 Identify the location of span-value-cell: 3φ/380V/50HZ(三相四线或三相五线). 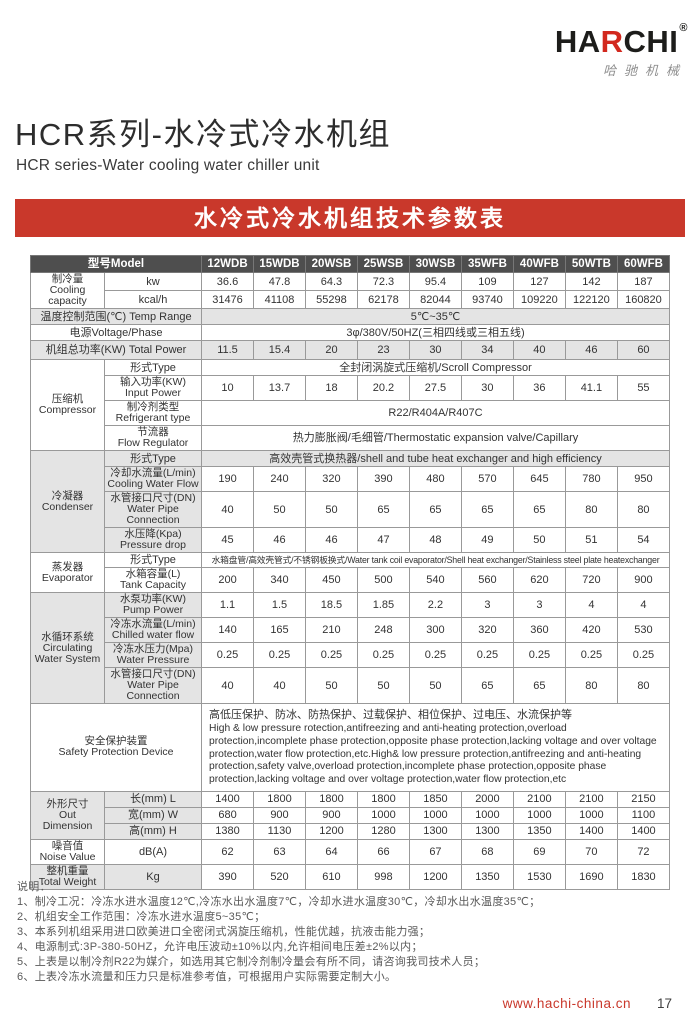
(435, 332).